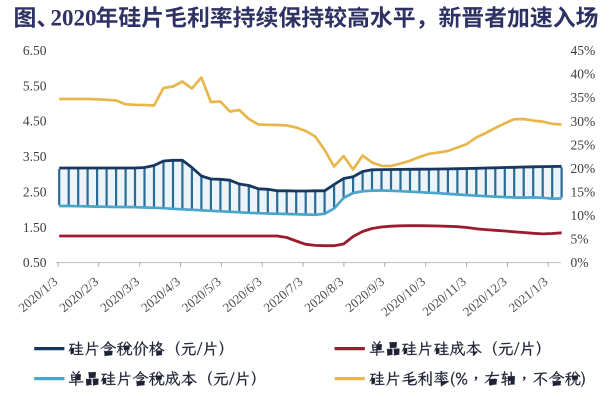  What do you see at coordinates (35, 85) in the screenshot?
I see `svg-text: 5.50` at bounding box center [35, 85].